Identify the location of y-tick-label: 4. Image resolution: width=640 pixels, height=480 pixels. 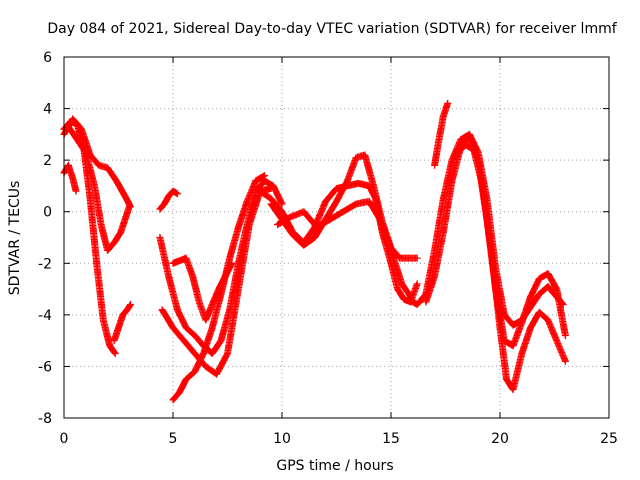
(47, 110).